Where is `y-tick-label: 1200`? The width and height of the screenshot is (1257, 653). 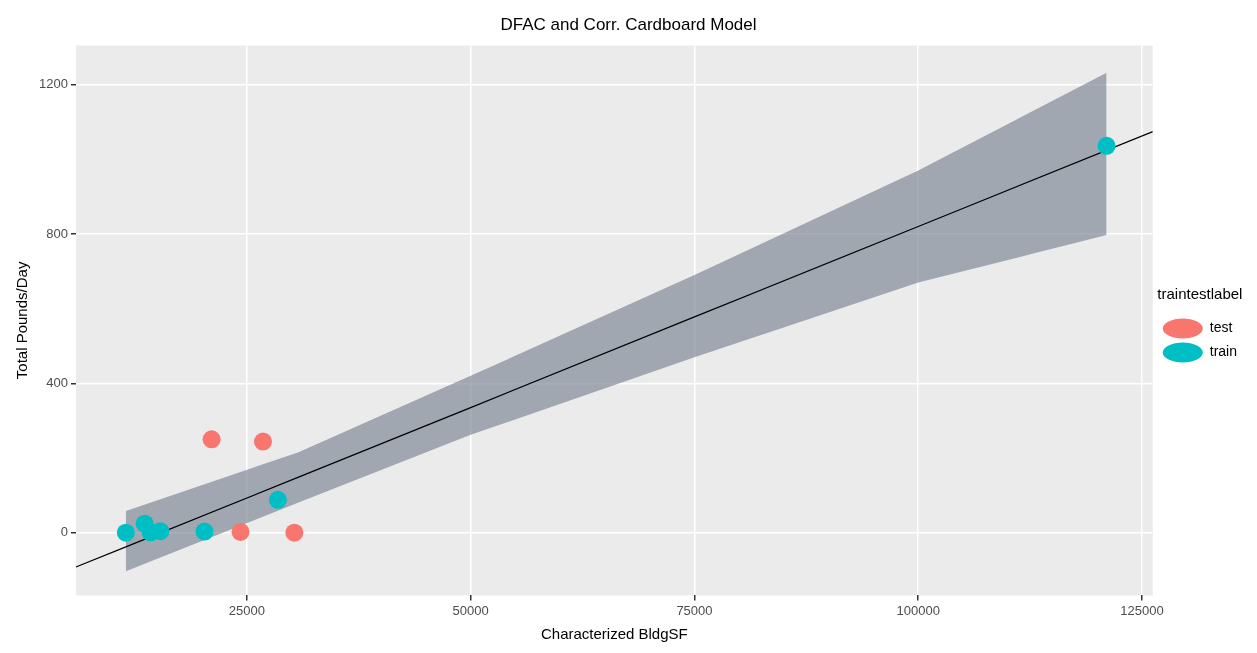 y-tick-label: 1200 is located at coordinates (53, 84).